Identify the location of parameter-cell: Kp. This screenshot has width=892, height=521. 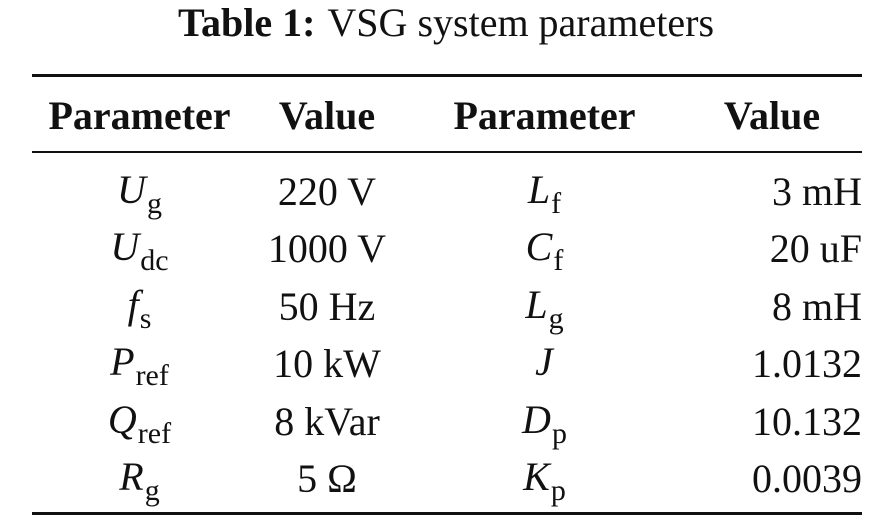
(544, 481).